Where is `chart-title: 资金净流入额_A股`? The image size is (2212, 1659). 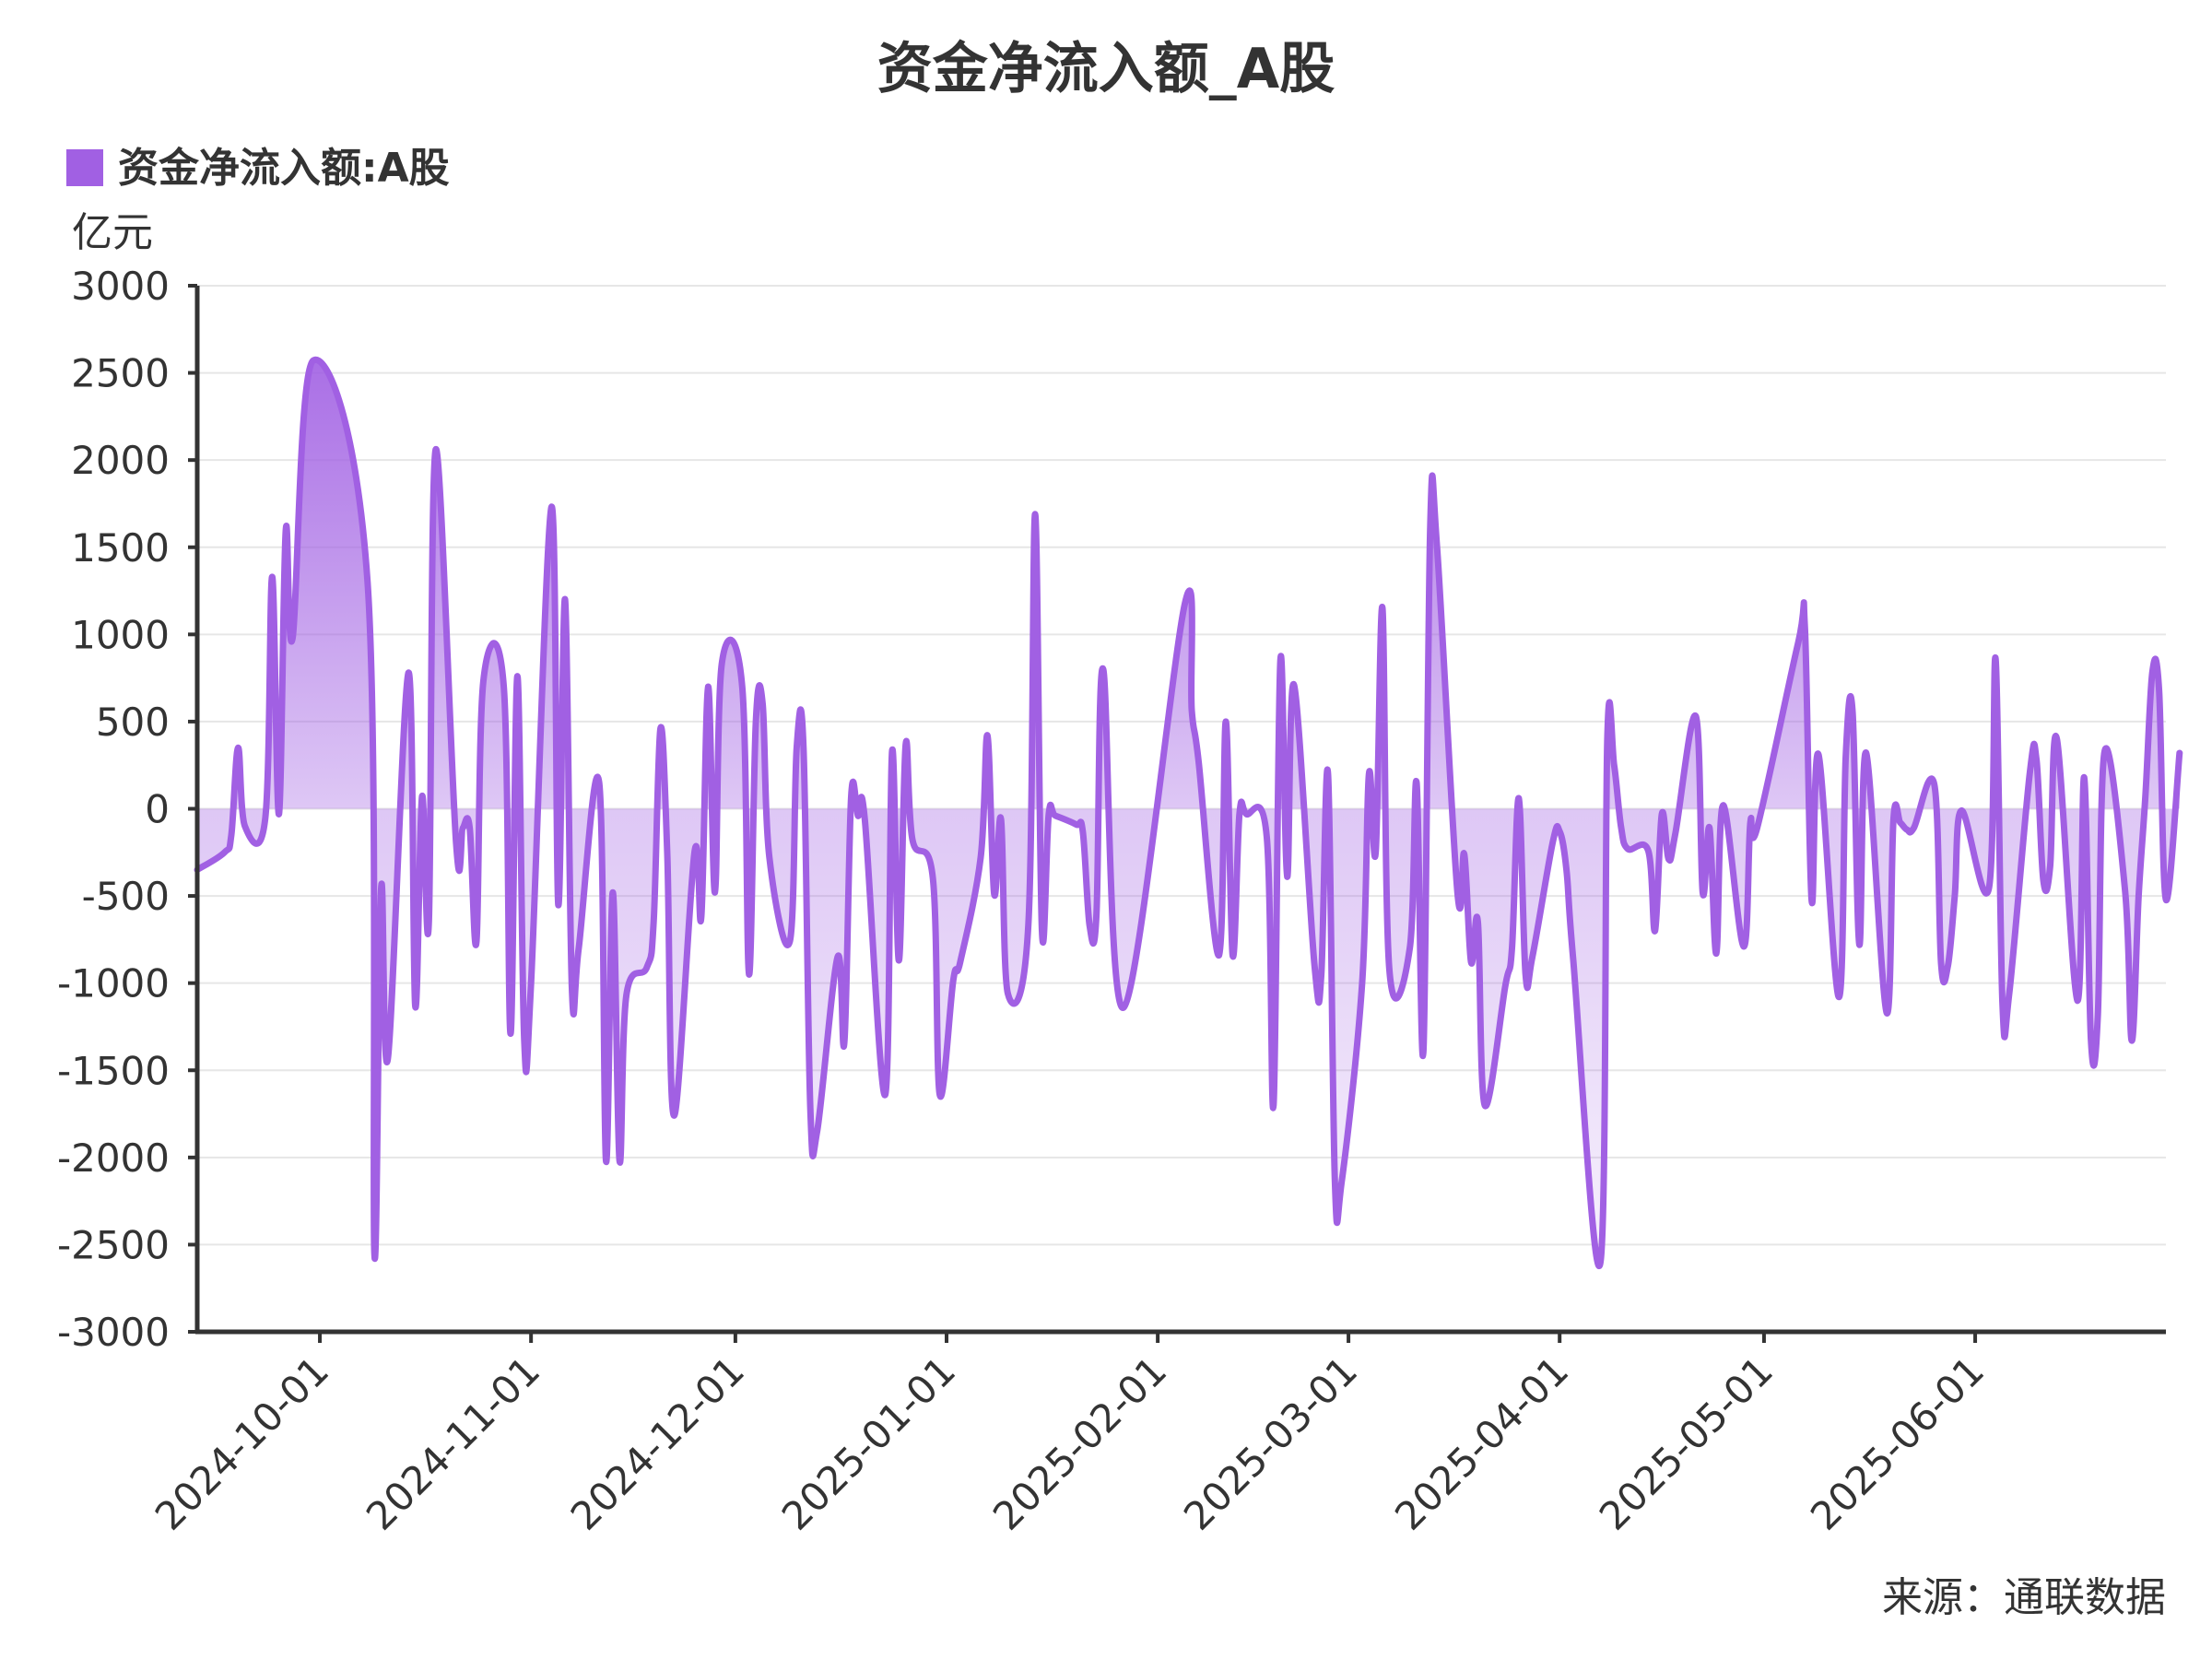 chart-title: 资金净流入额_A股 is located at coordinates (1106, 69).